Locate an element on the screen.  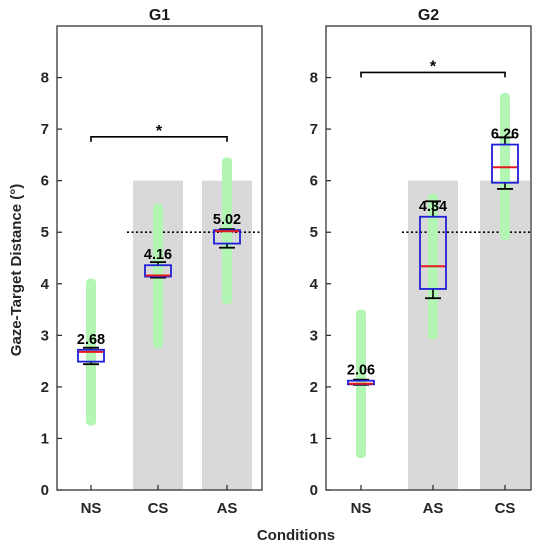
median-label-ns: 2.06 is located at coordinates (361, 371).